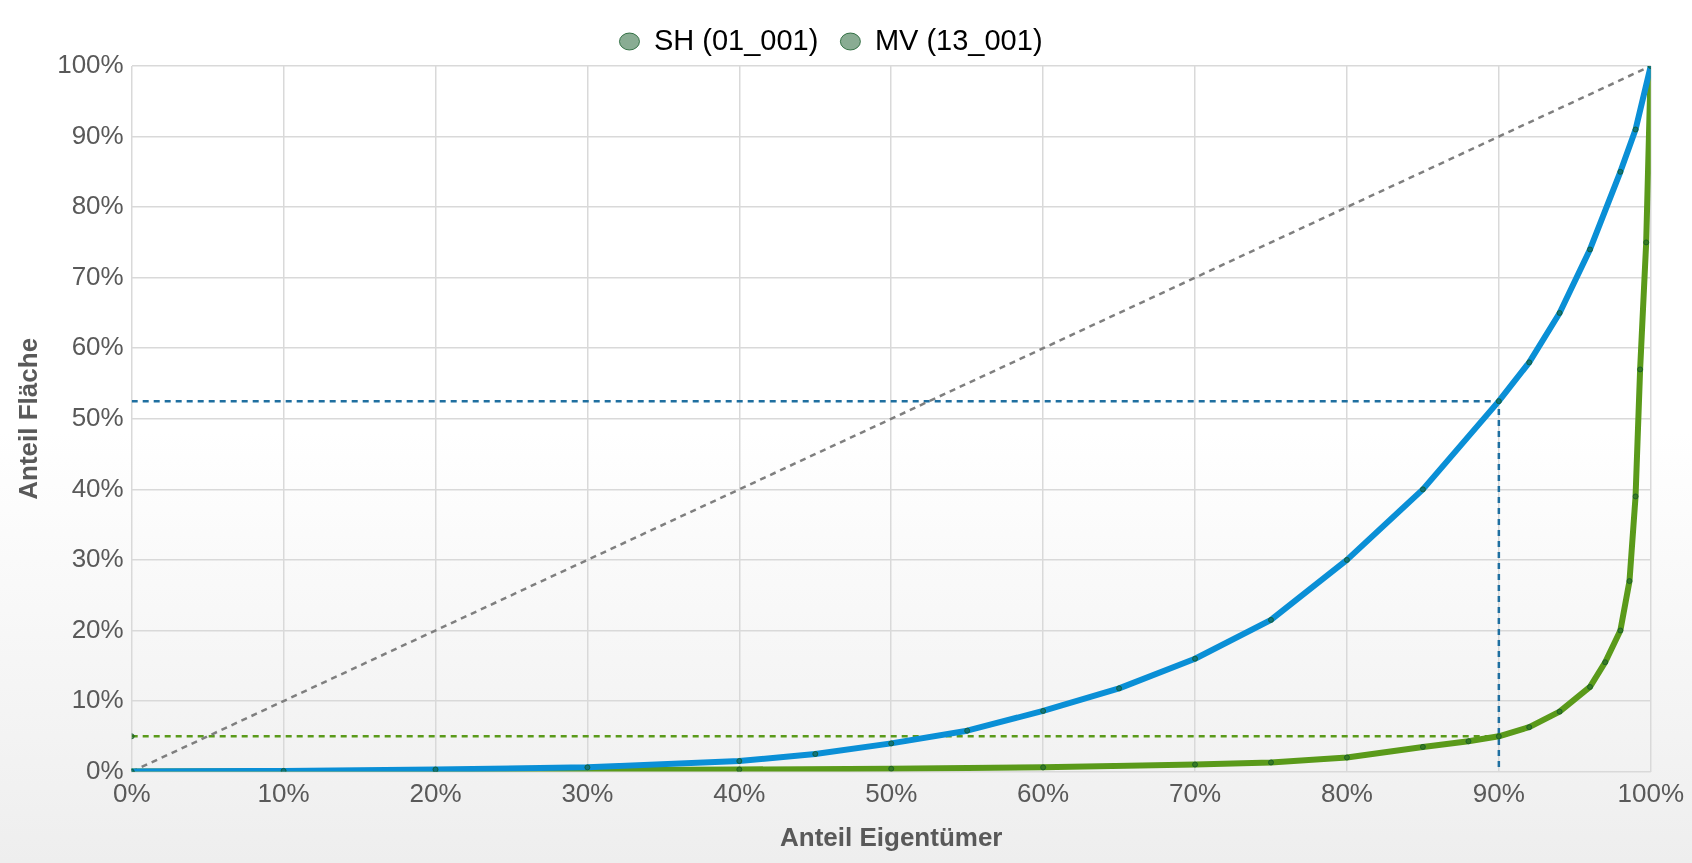  I want to click on x-tick-label: 10%, so click(283, 793).